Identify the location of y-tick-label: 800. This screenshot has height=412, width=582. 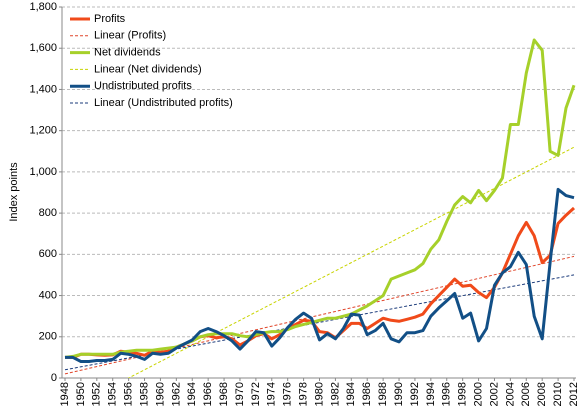
(48, 213).